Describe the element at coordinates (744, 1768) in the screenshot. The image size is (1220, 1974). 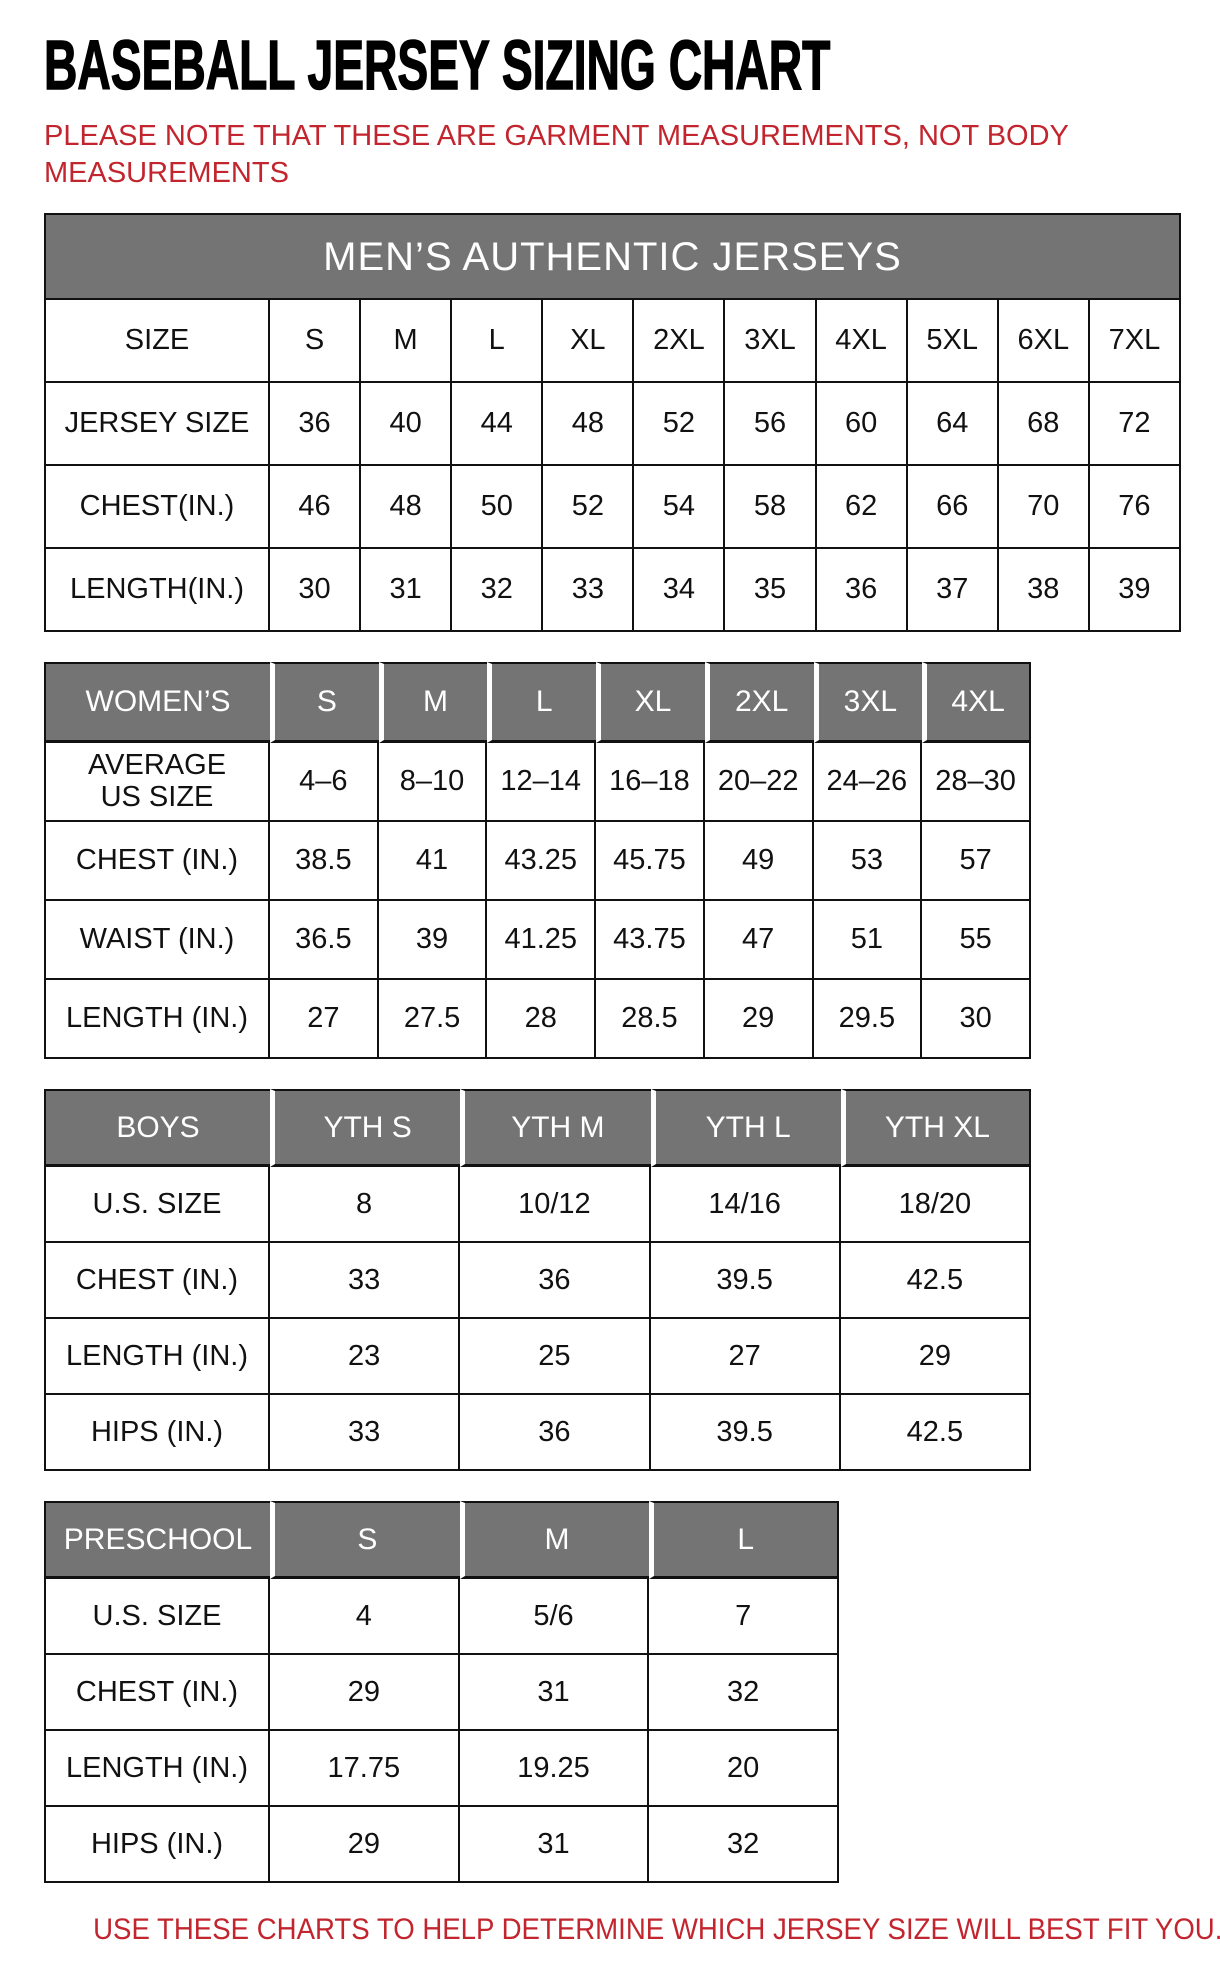
I see `cell-value: 20` at that location.